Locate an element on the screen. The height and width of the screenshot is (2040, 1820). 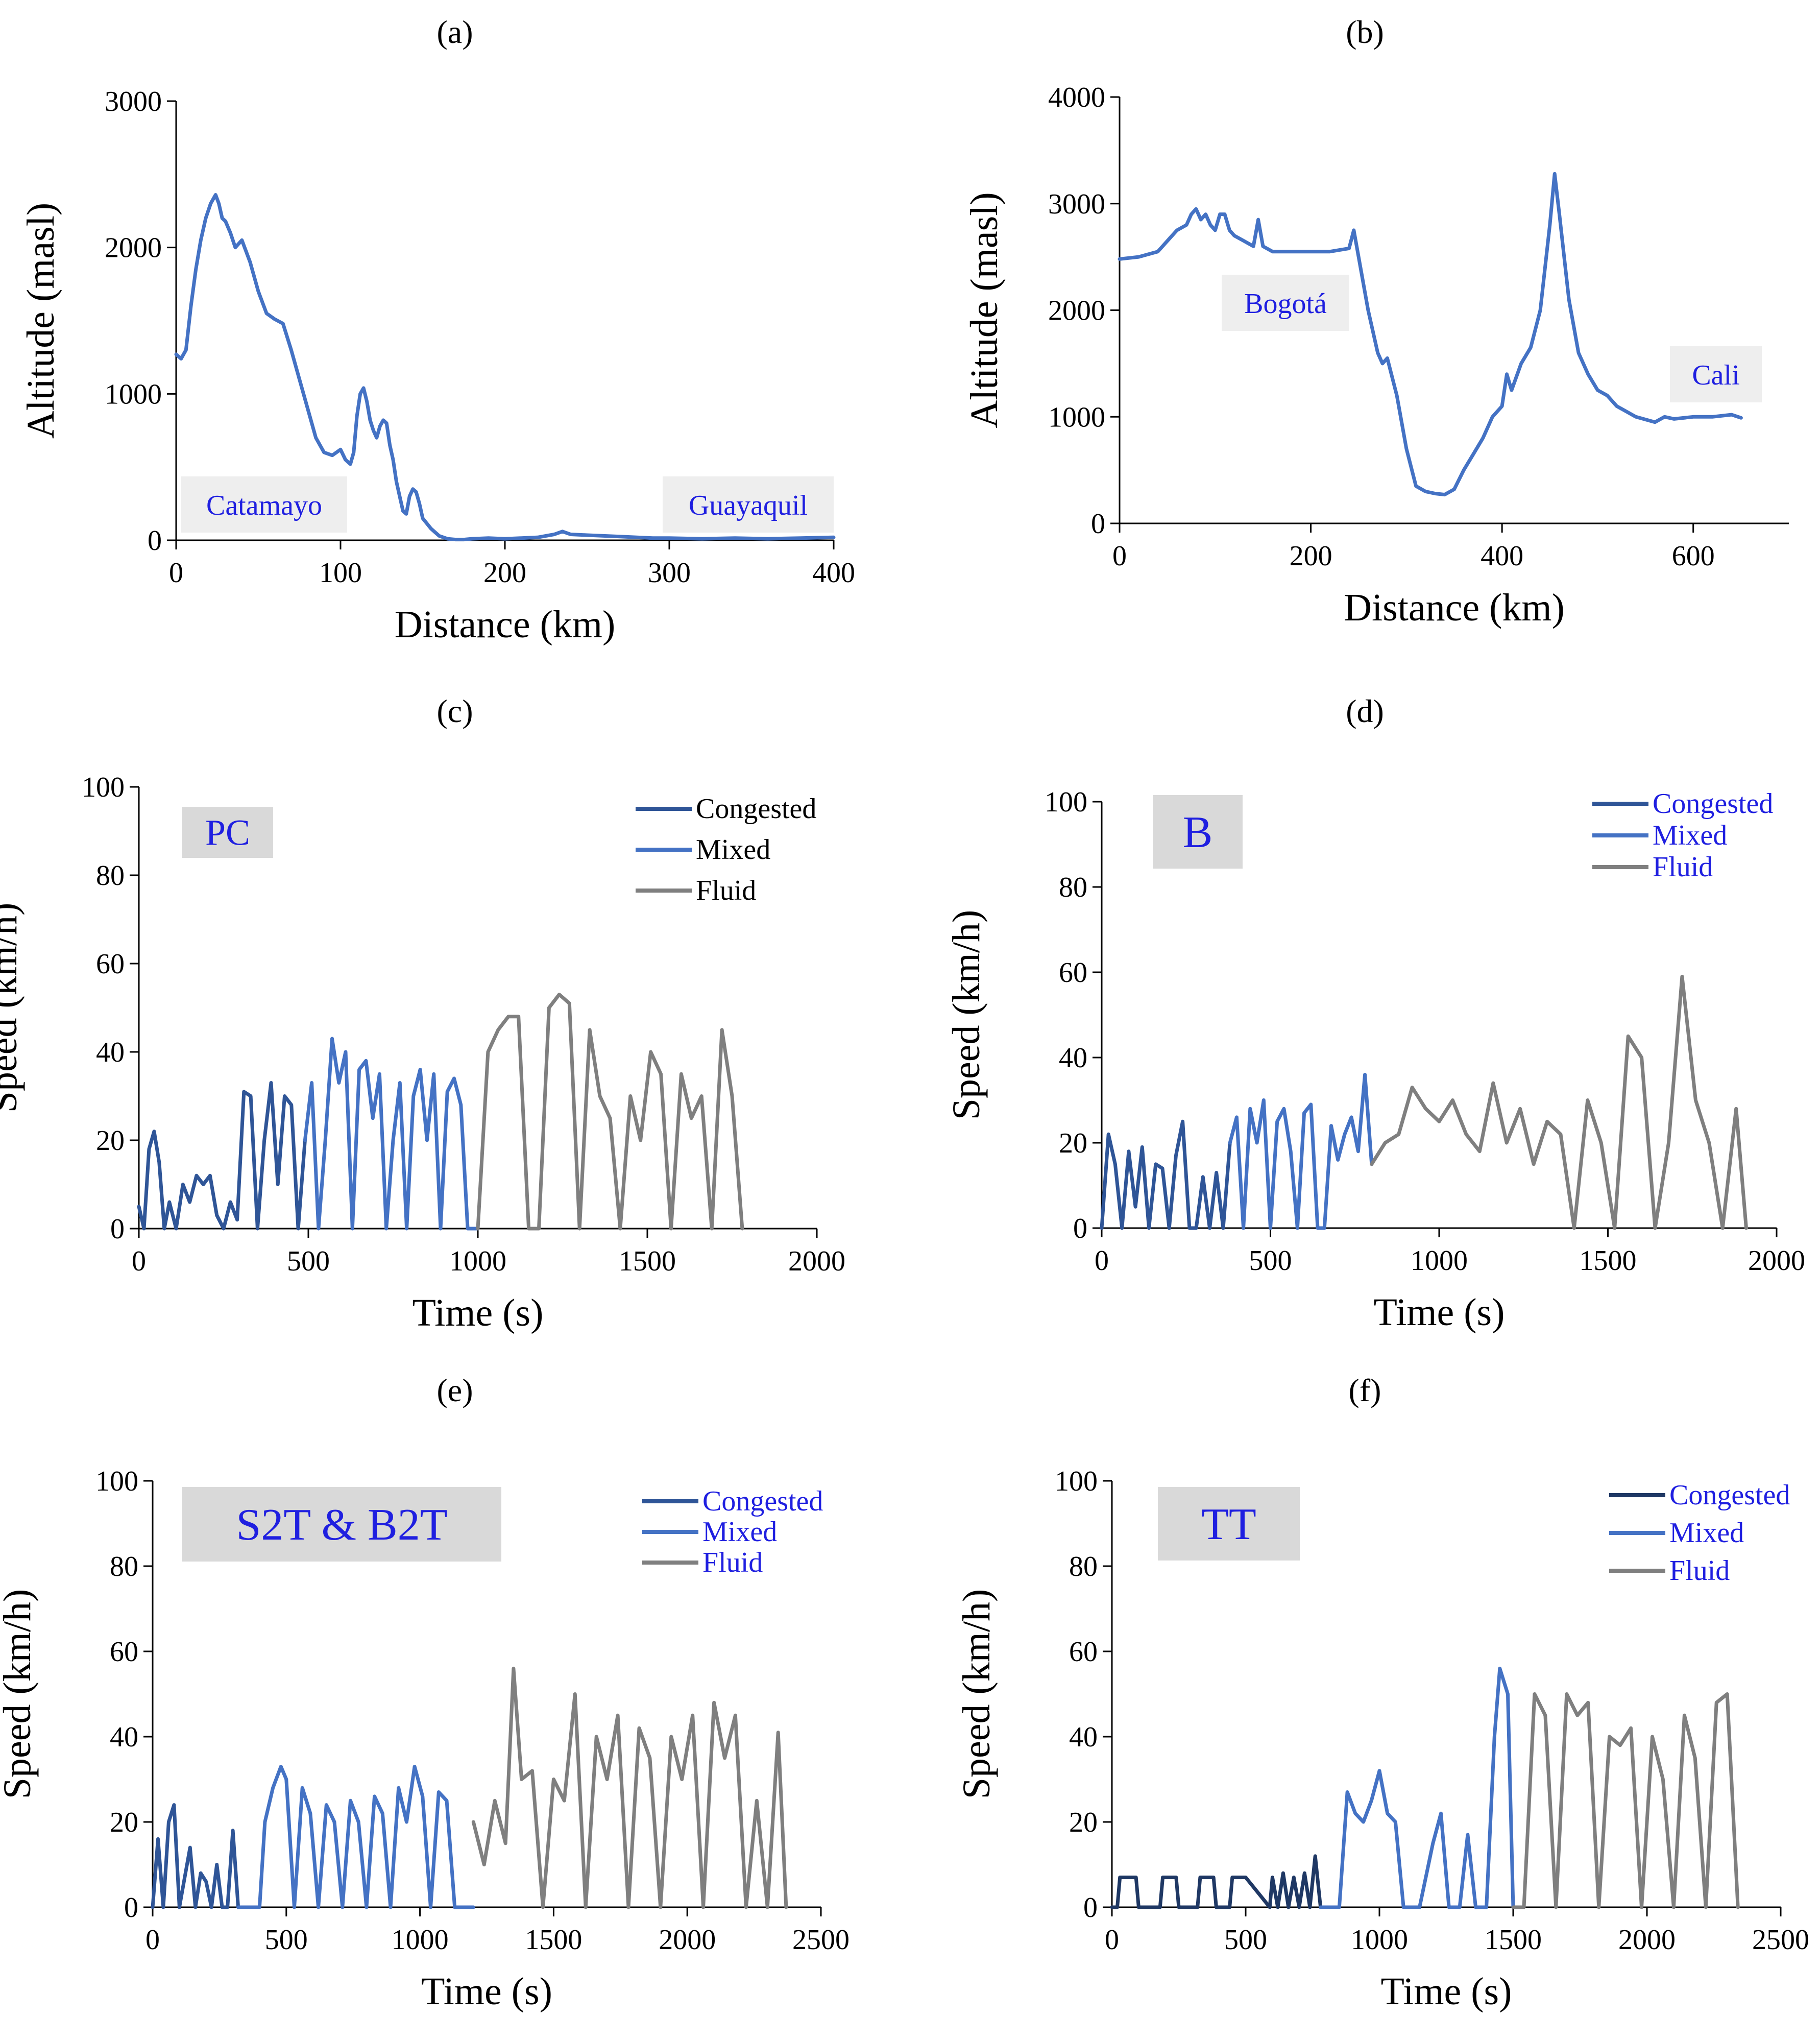
vehicle-tag-label: B is located at coordinates (1198, 832).